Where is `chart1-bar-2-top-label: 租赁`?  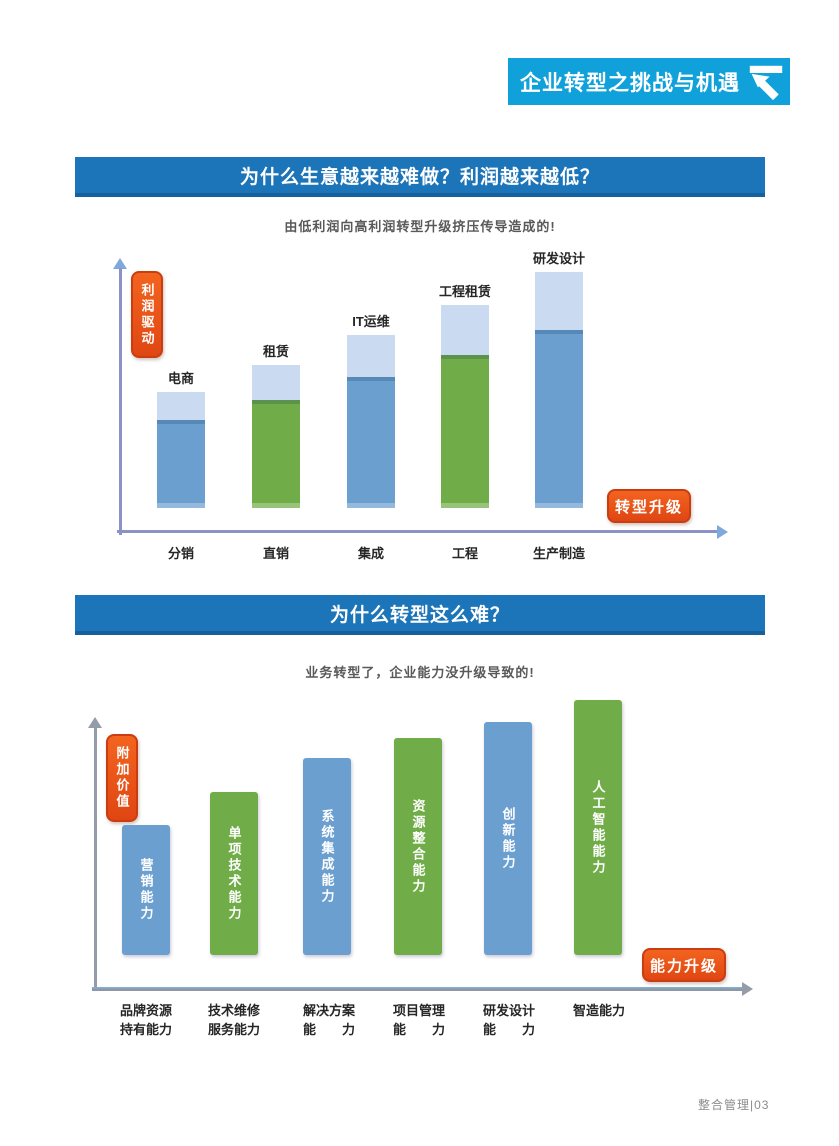
chart1-bar-2-top-label: 租赁 is located at coordinates (275, 351).